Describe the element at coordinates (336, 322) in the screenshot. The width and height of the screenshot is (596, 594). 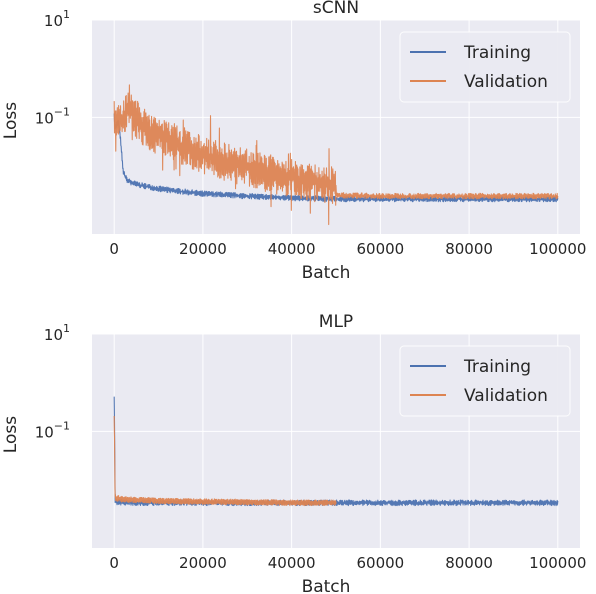
I see `chart-title: MLP` at that location.